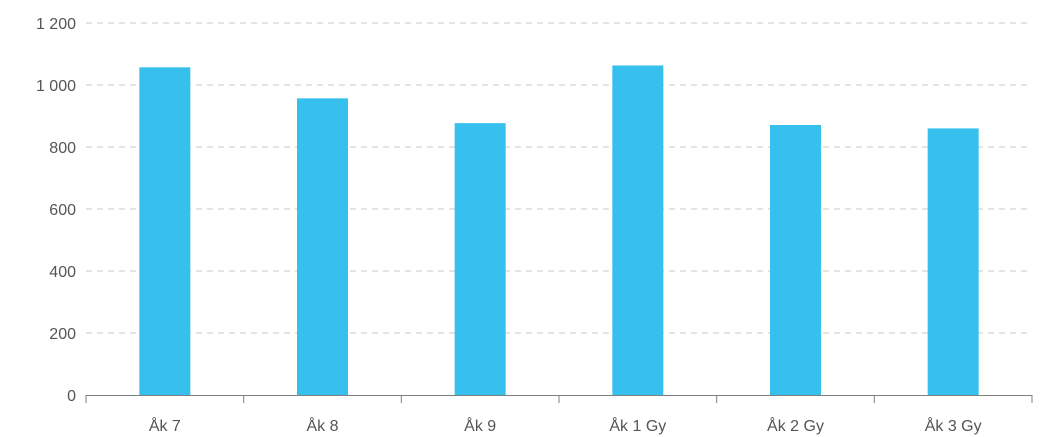  What do you see at coordinates (565, 425) in the screenshot?
I see `x-axis-categories: Åk 7 Åk 8 Åk 9 Åk 1 Gy Åk 2 Gy Åk 3 Gy` at bounding box center [565, 425].